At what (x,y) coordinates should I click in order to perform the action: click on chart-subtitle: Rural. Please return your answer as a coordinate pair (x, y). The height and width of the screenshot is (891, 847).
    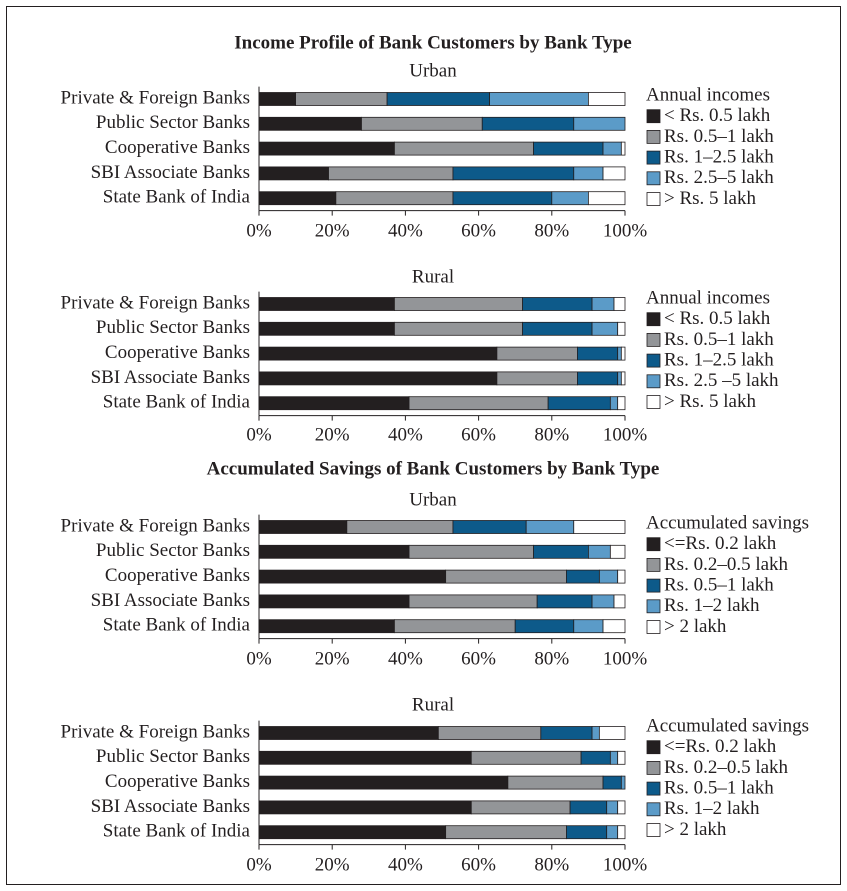
    Looking at the image, I should click on (433, 704).